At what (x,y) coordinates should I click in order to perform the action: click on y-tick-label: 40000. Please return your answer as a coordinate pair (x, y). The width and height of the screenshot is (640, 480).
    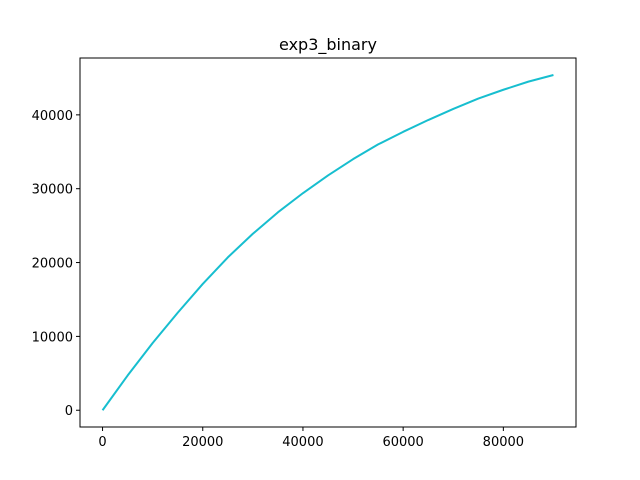
    Looking at the image, I should click on (52, 116).